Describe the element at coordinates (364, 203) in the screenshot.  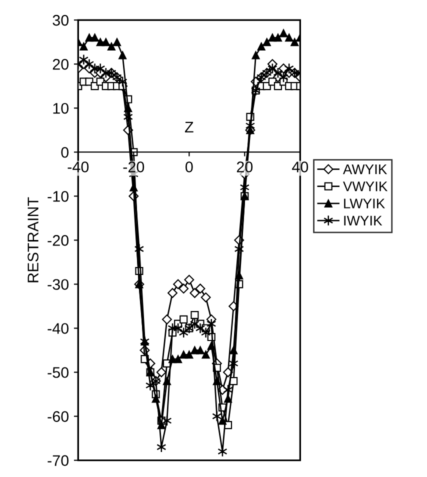
I see `legend-label: LWYIK` at that location.